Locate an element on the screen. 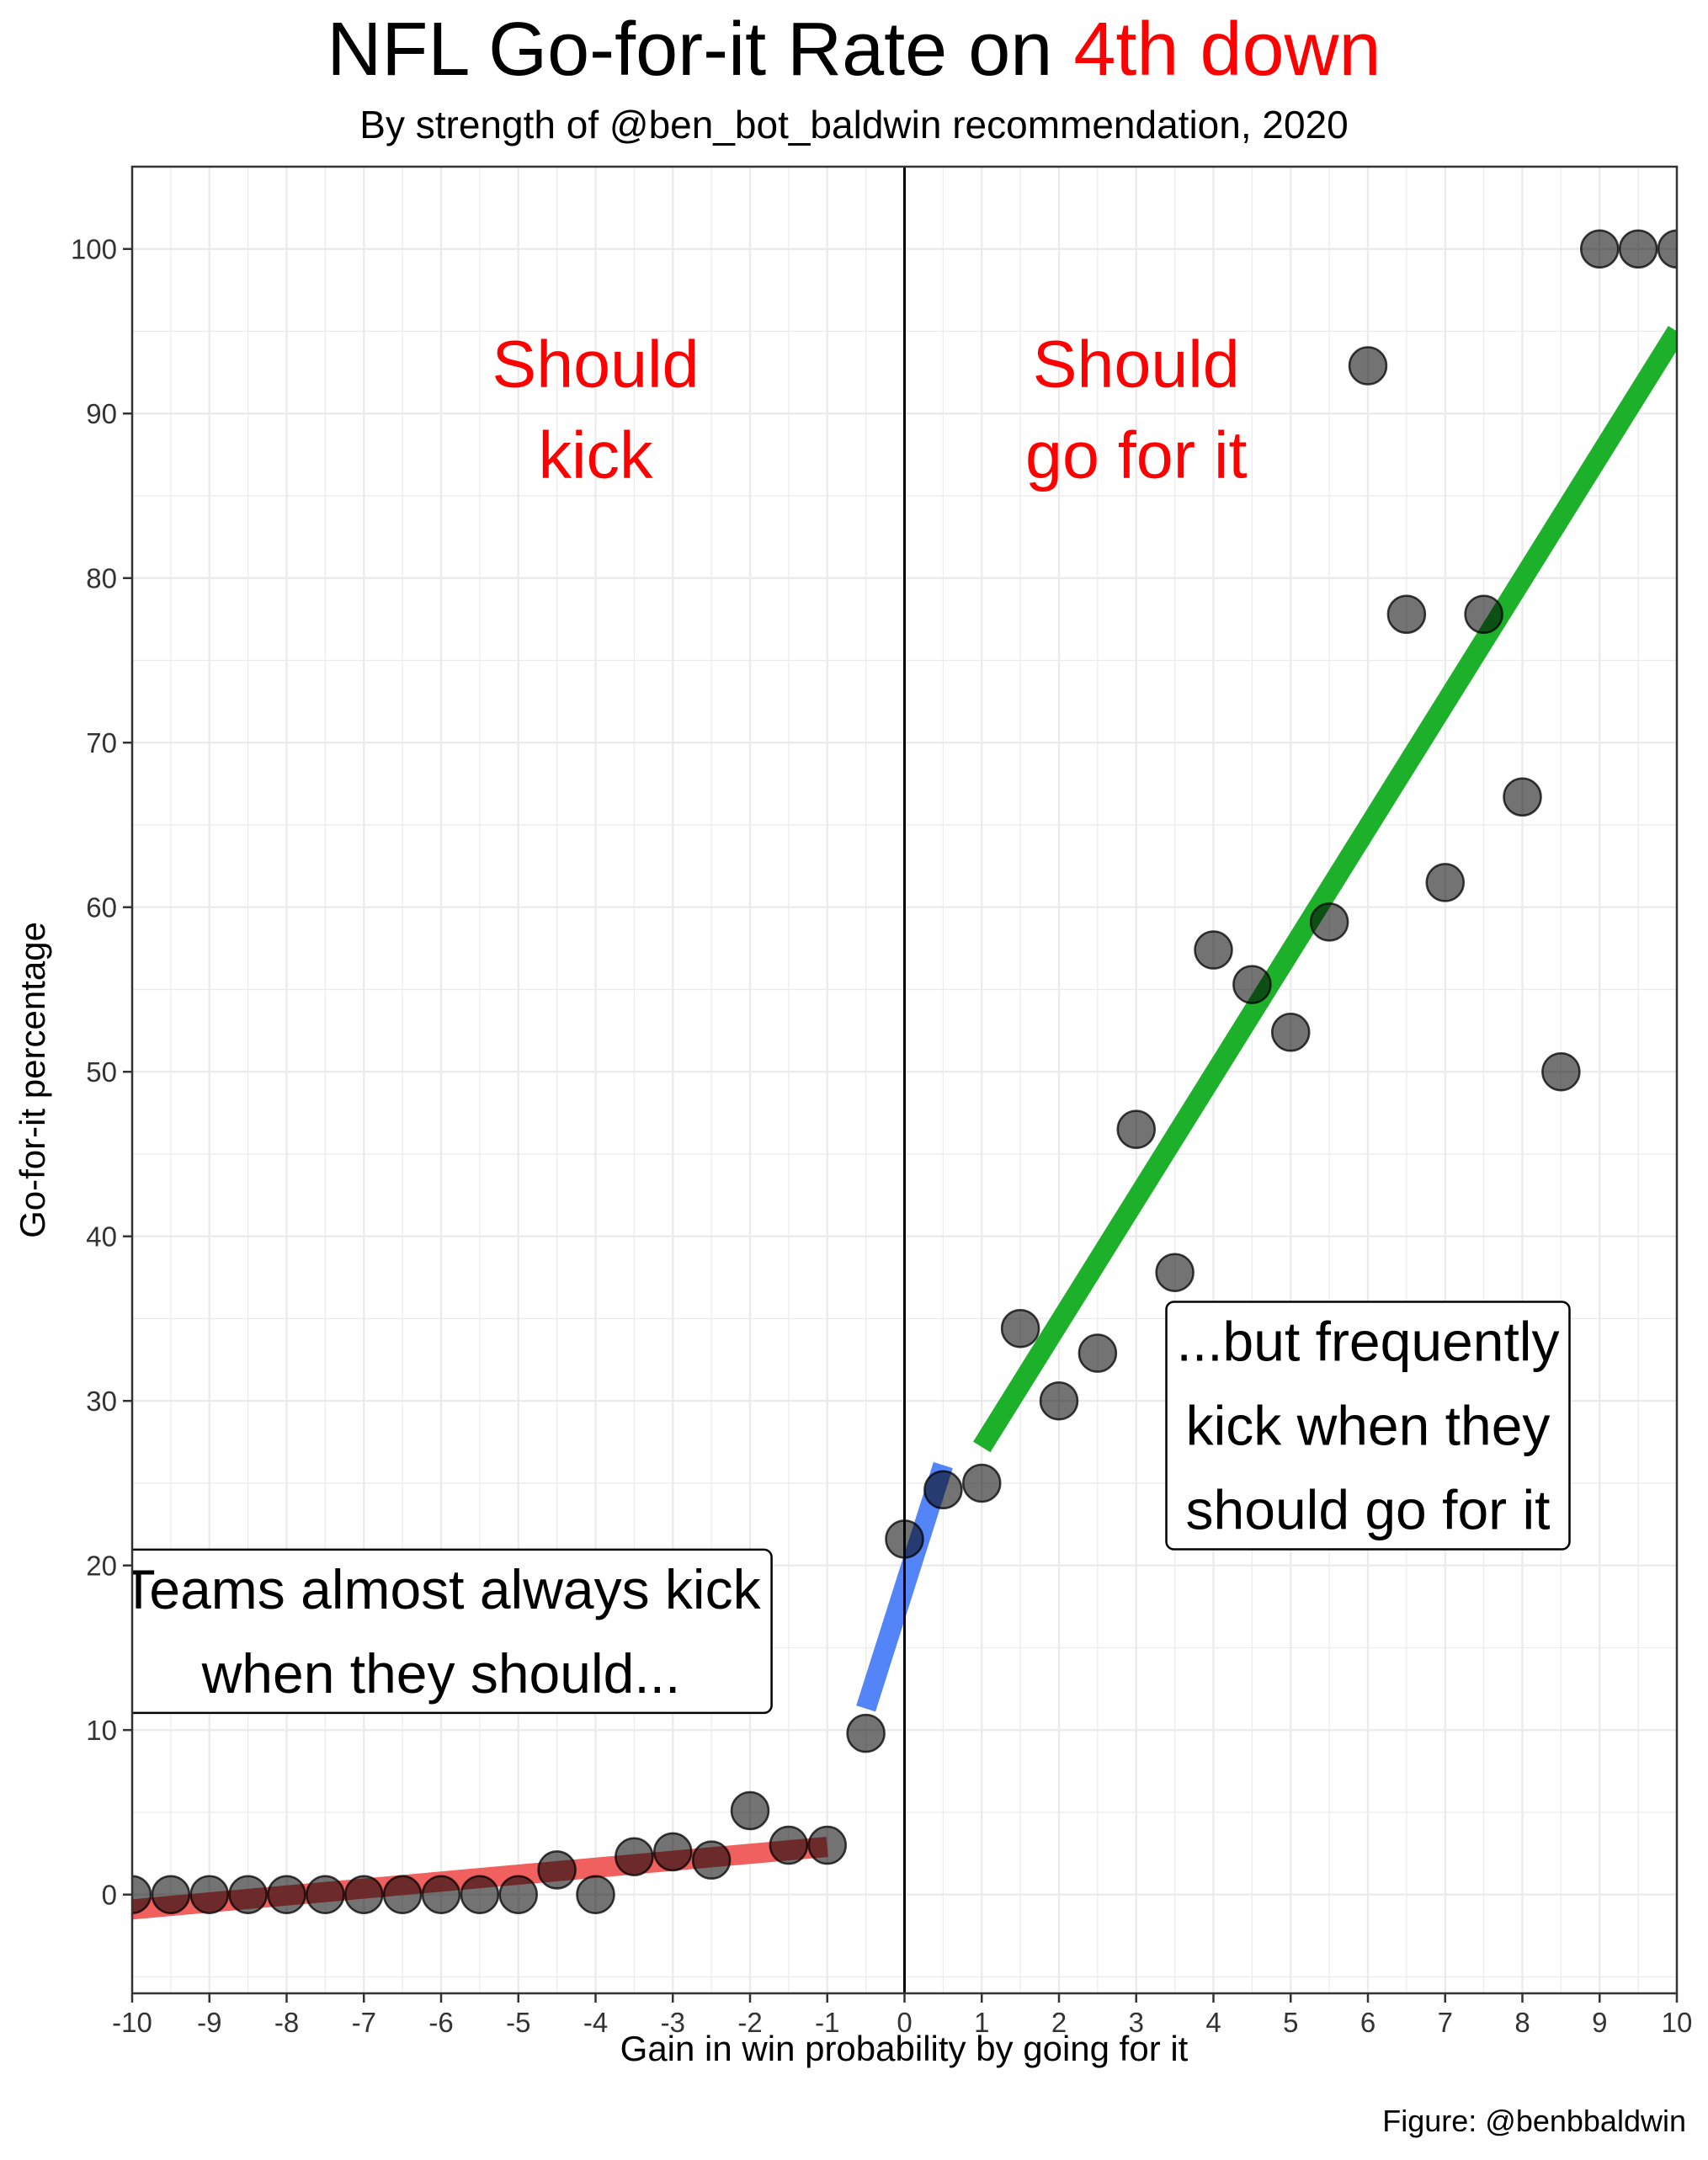 The image size is (1708, 2160). x-tick-label: 5 is located at coordinates (1290, 2023).